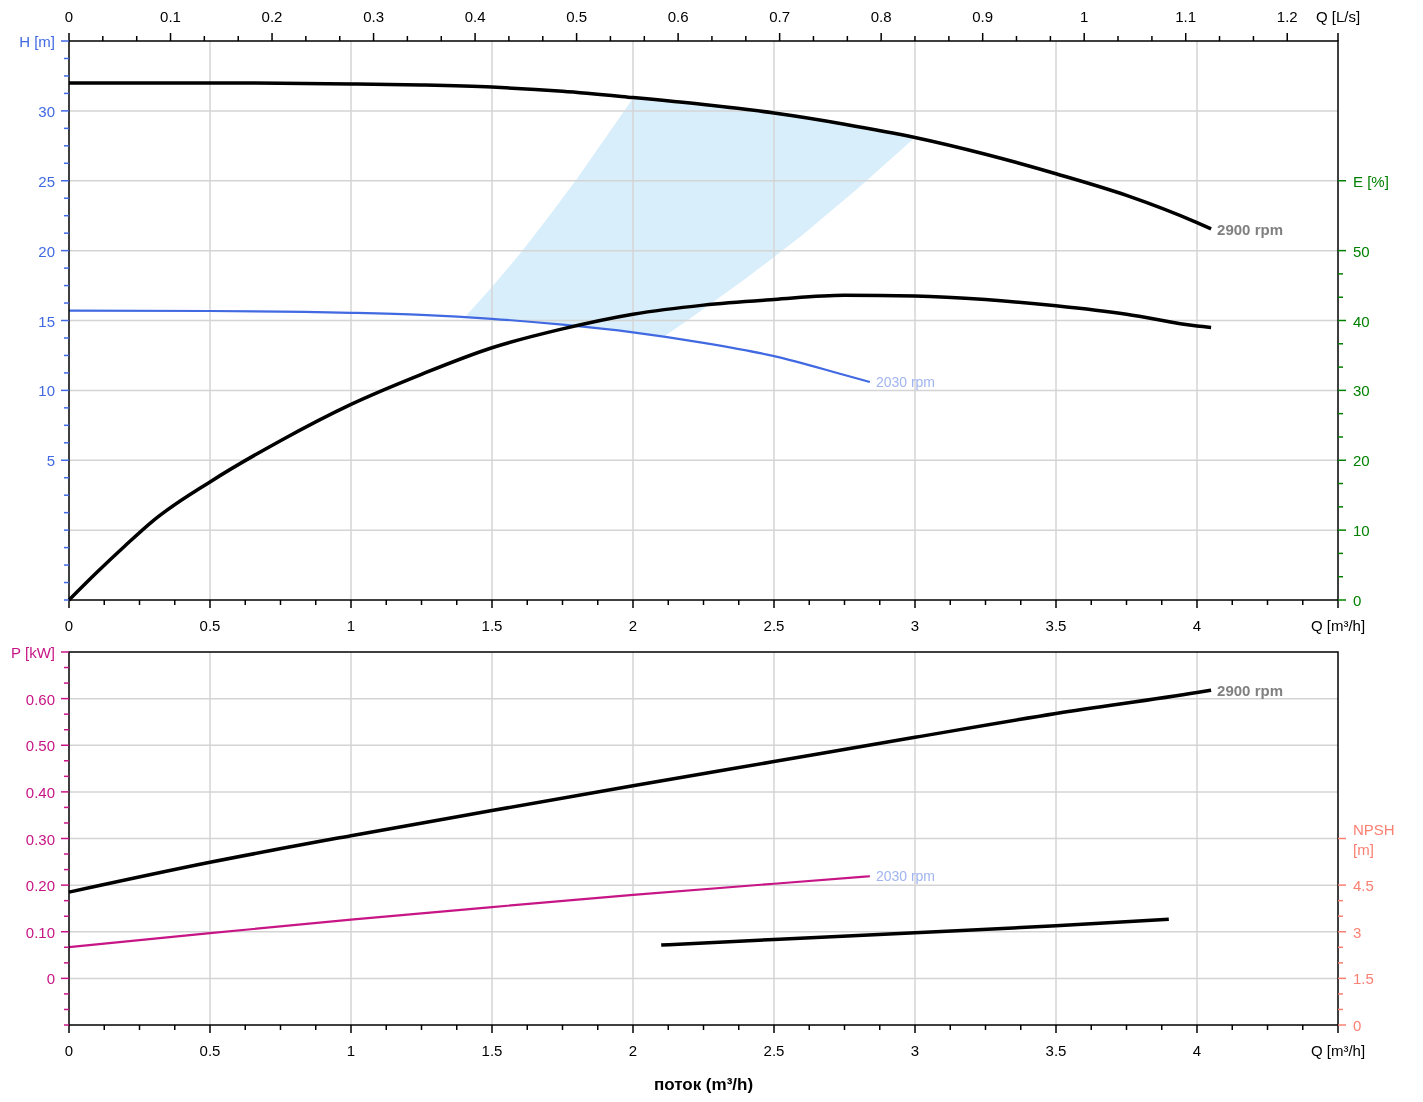 The image size is (1423, 1102). Describe the element at coordinates (1357, 932) in the screenshot. I see `y2-tick-label: 3` at that location.